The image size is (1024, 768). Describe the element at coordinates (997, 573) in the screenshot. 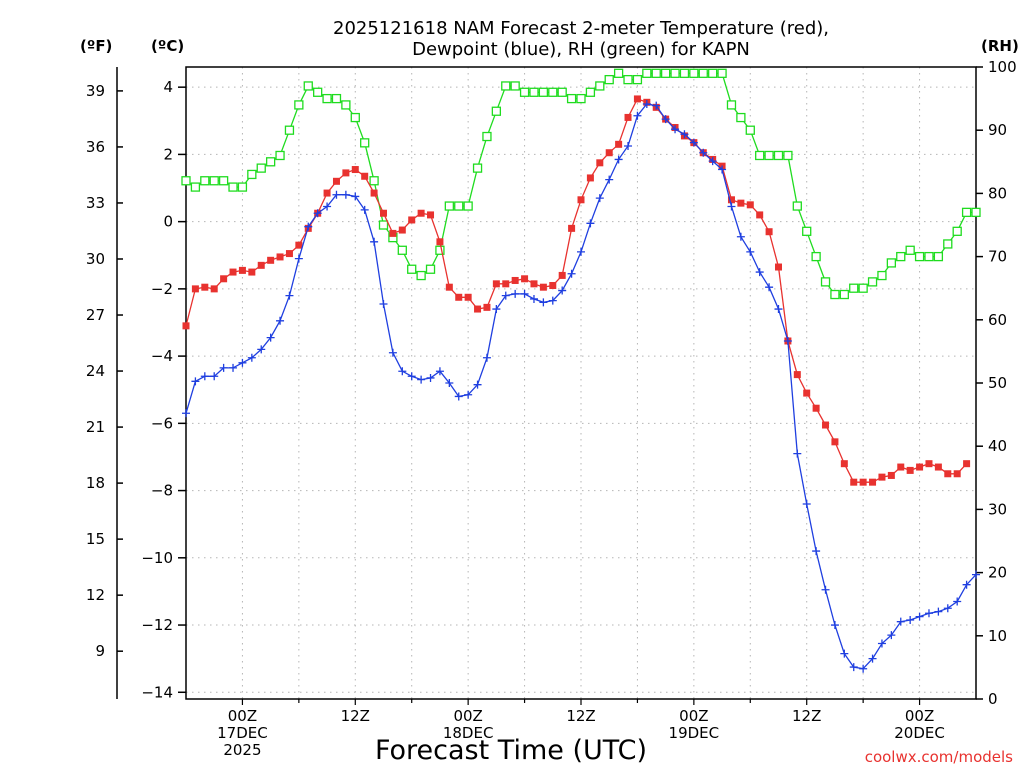

I see `rh-tick-label: 20` at that location.